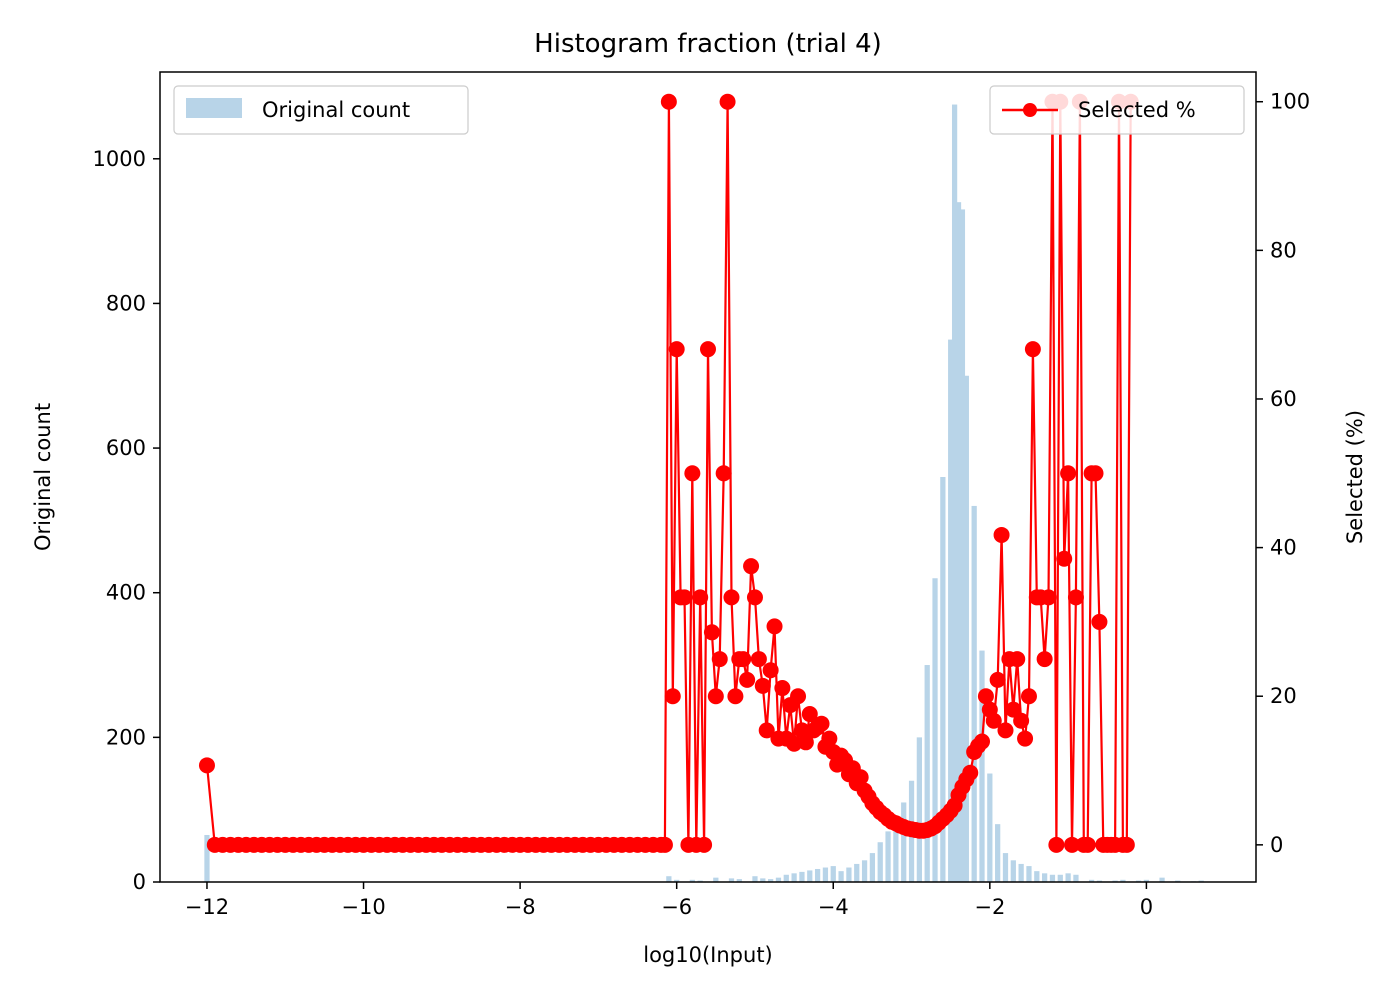  Describe the element at coordinates (1283, 548) in the screenshot. I see `y-right-tick-label: 40` at that location.